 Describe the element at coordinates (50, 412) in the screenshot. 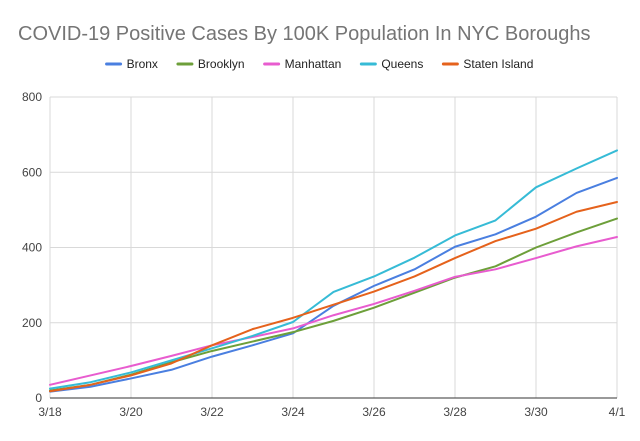

I see `x-tick-label: 3/18` at that location.